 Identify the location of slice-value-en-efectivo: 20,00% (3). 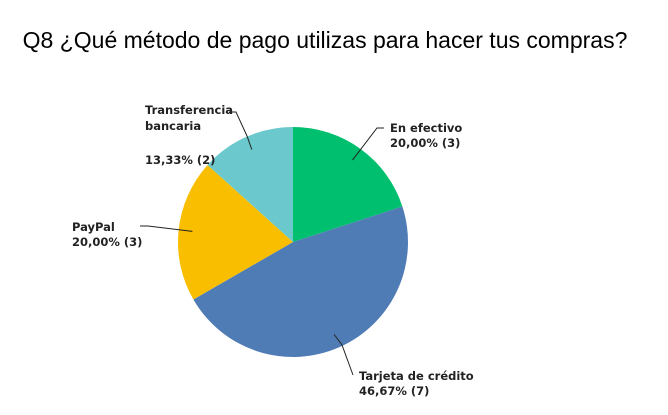
(425, 143).